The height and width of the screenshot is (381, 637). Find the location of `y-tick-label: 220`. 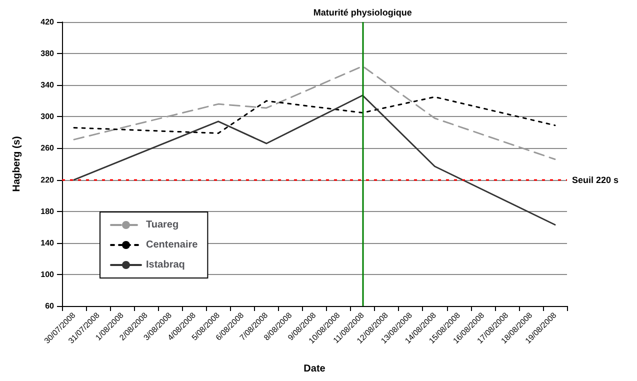

y-tick-label: 220 is located at coordinates (47, 179).